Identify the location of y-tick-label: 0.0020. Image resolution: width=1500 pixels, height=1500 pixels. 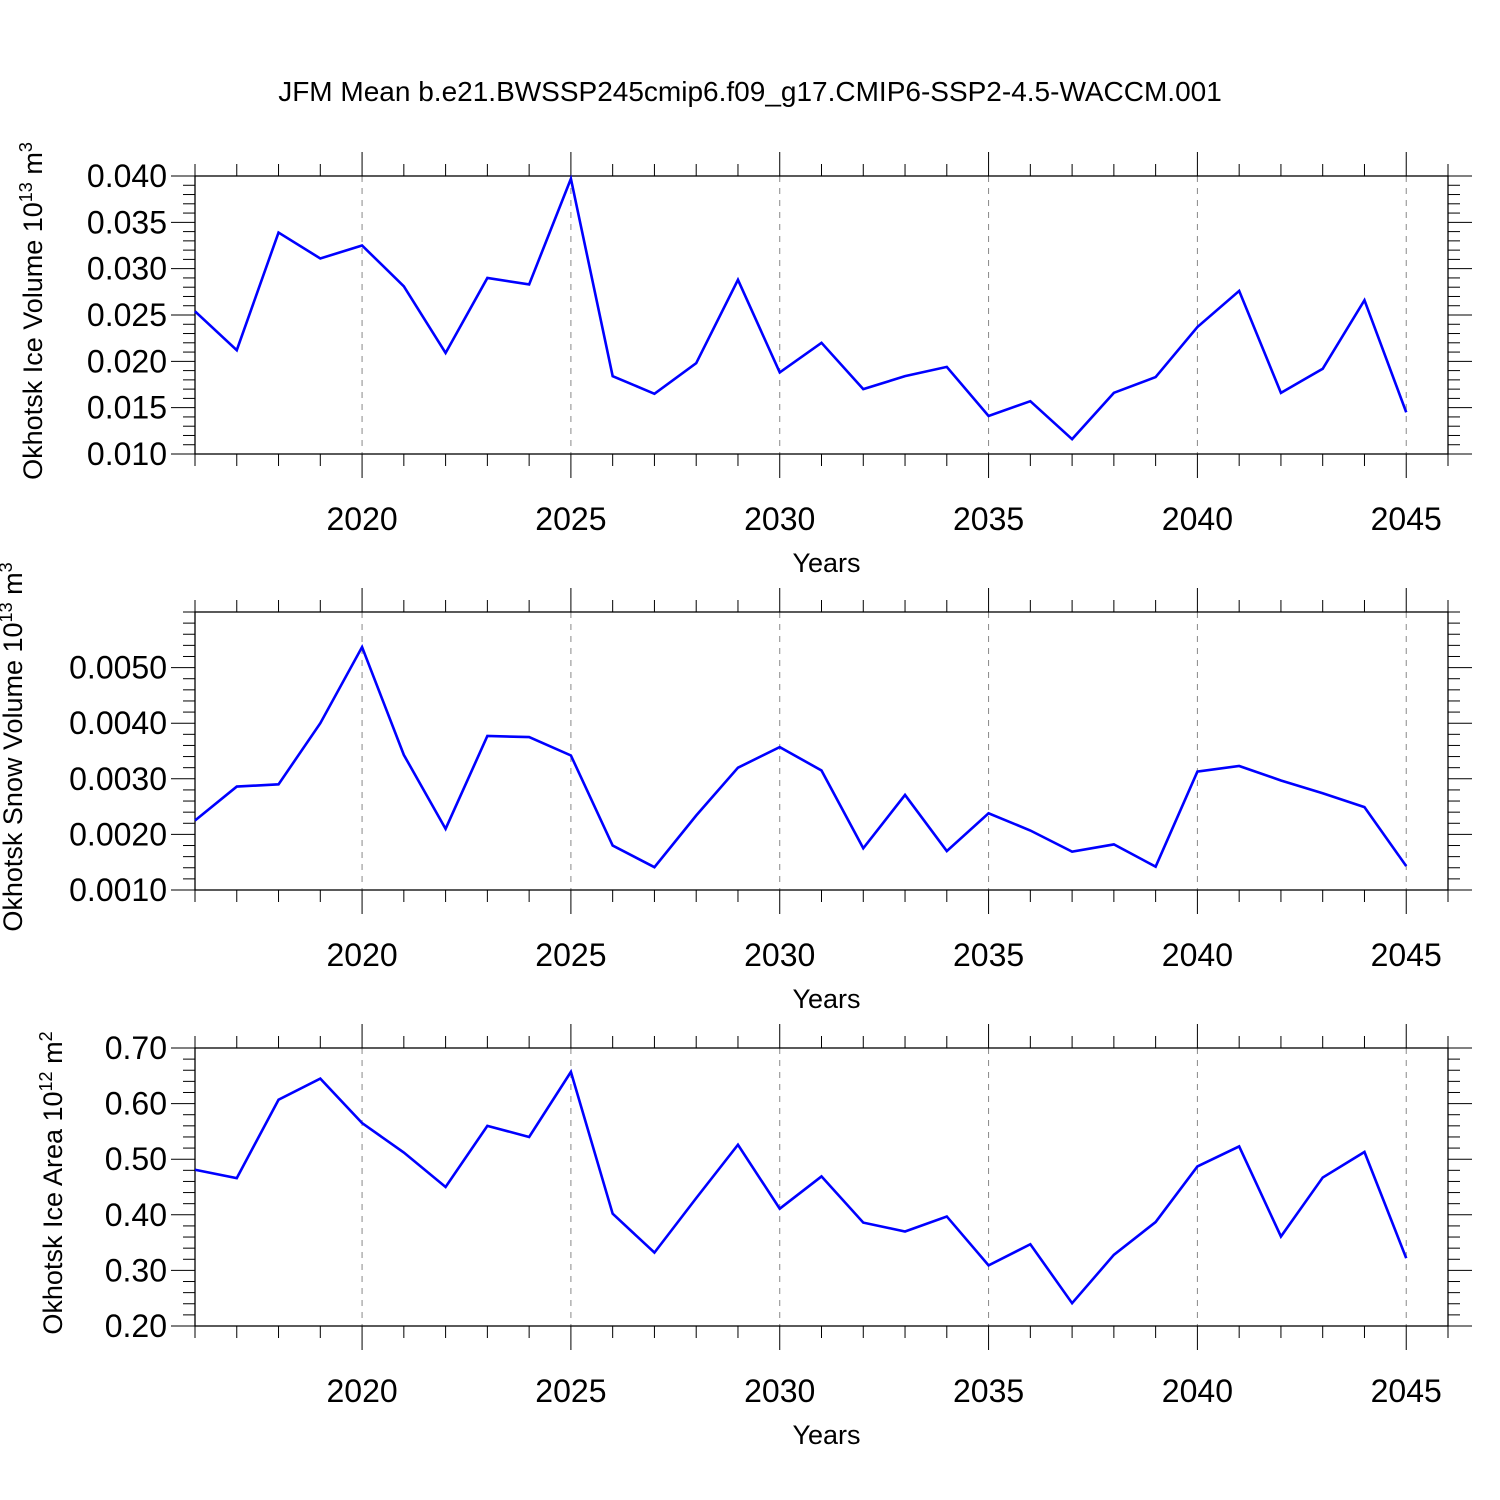
(118, 834).